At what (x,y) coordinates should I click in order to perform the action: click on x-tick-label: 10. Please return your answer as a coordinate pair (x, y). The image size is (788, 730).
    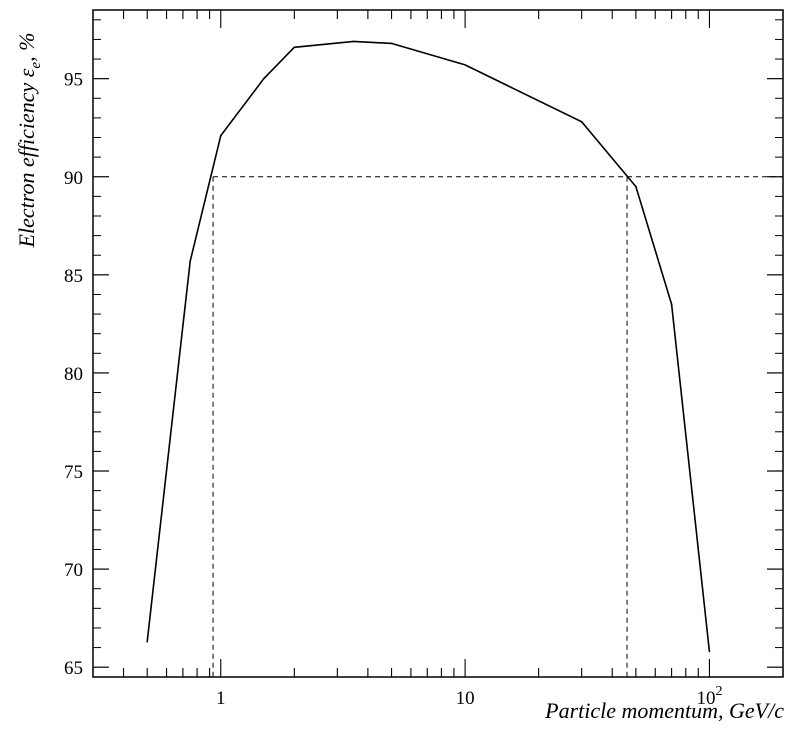
    Looking at the image, I should click on (465, 698).